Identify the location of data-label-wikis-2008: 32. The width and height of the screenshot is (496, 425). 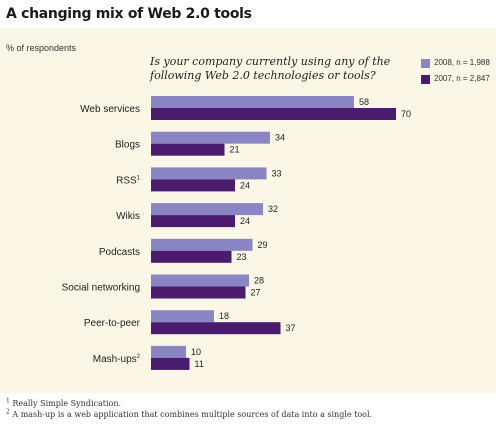
(273, 209).